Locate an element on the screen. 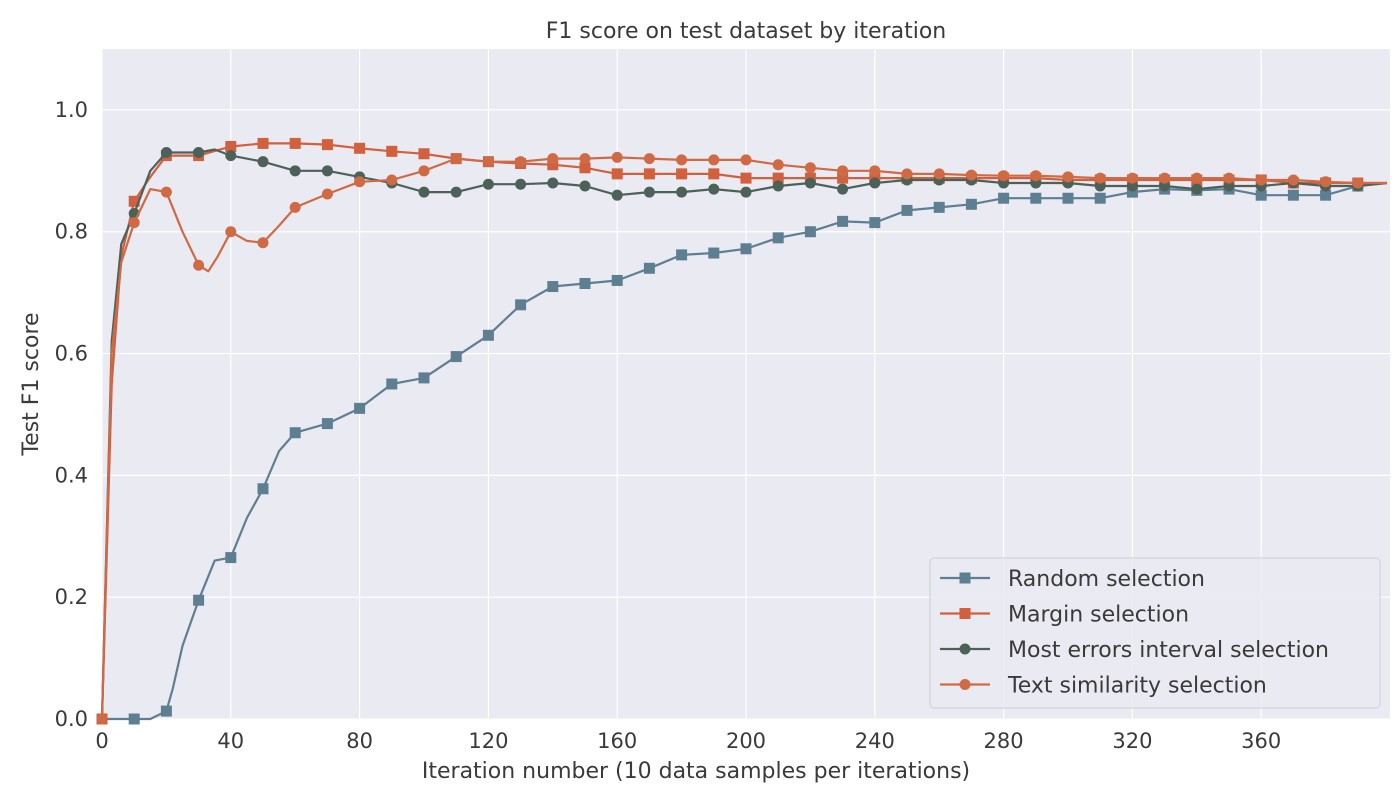 The height and width of the screenshot is (796, 1400). y-tick-label: 0.4 is located at coordinates (71, 475).